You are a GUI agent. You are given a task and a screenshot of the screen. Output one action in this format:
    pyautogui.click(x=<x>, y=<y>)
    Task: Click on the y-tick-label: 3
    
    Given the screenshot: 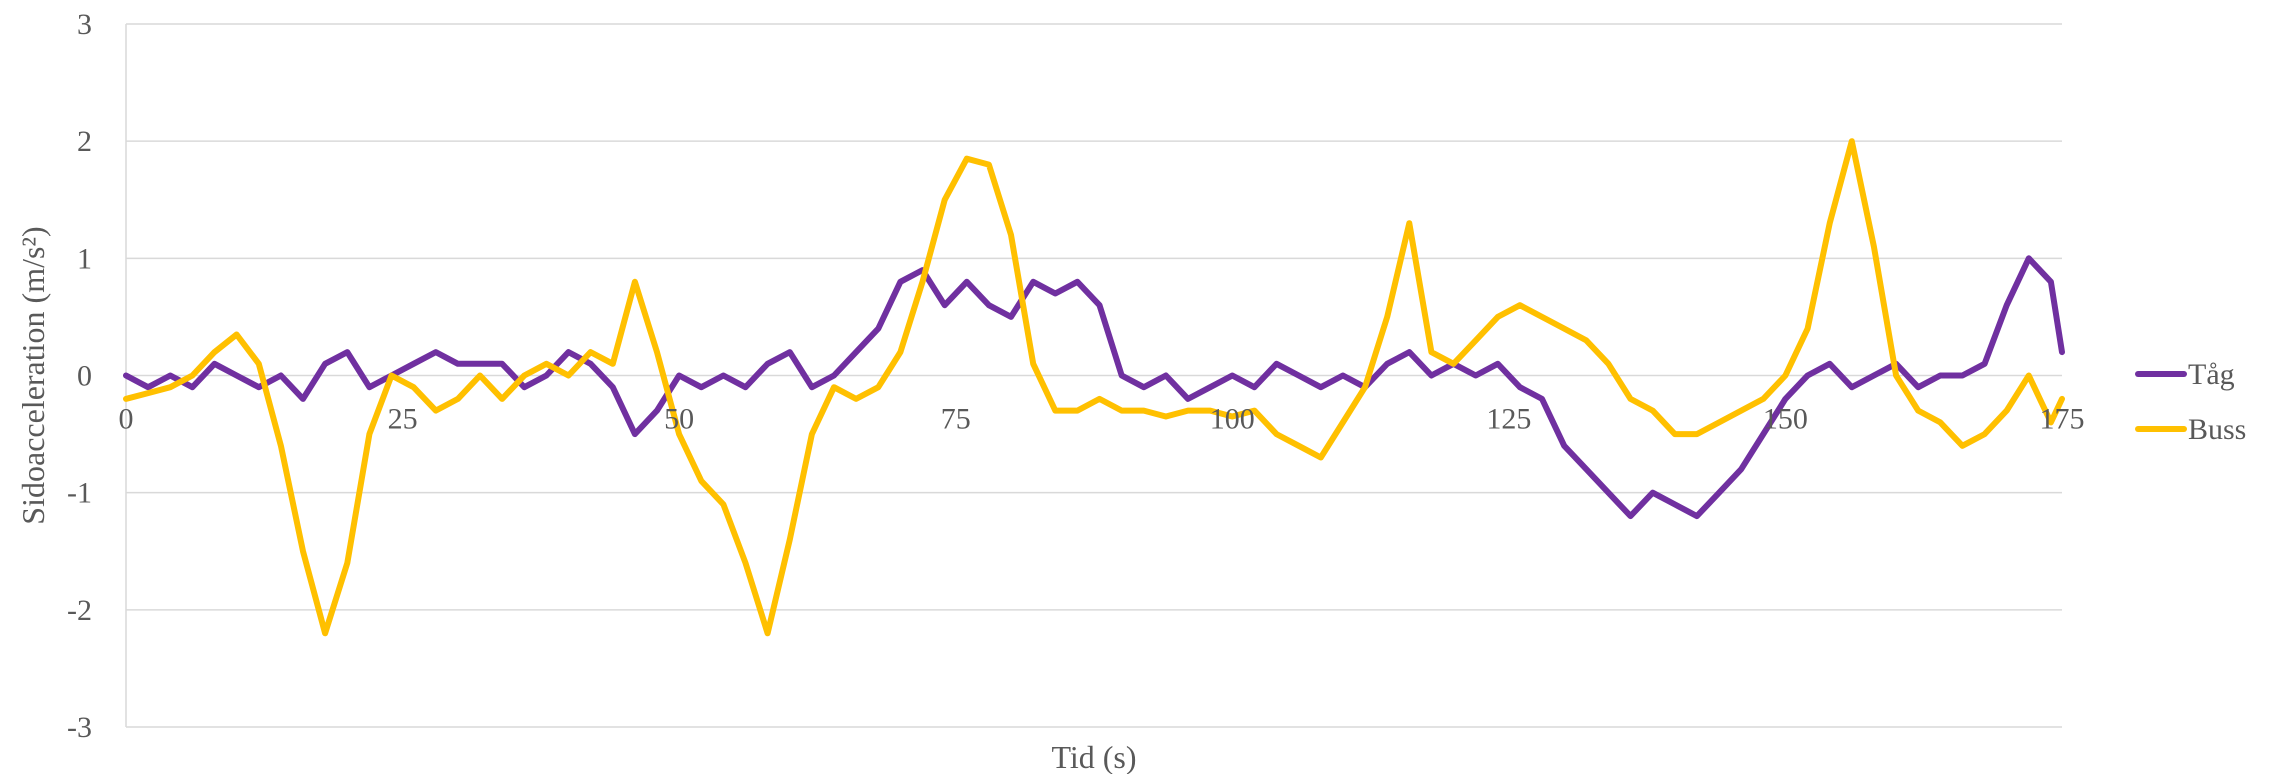 What is the action you would take?
    pyautogui.click(x=84, y=24)
    